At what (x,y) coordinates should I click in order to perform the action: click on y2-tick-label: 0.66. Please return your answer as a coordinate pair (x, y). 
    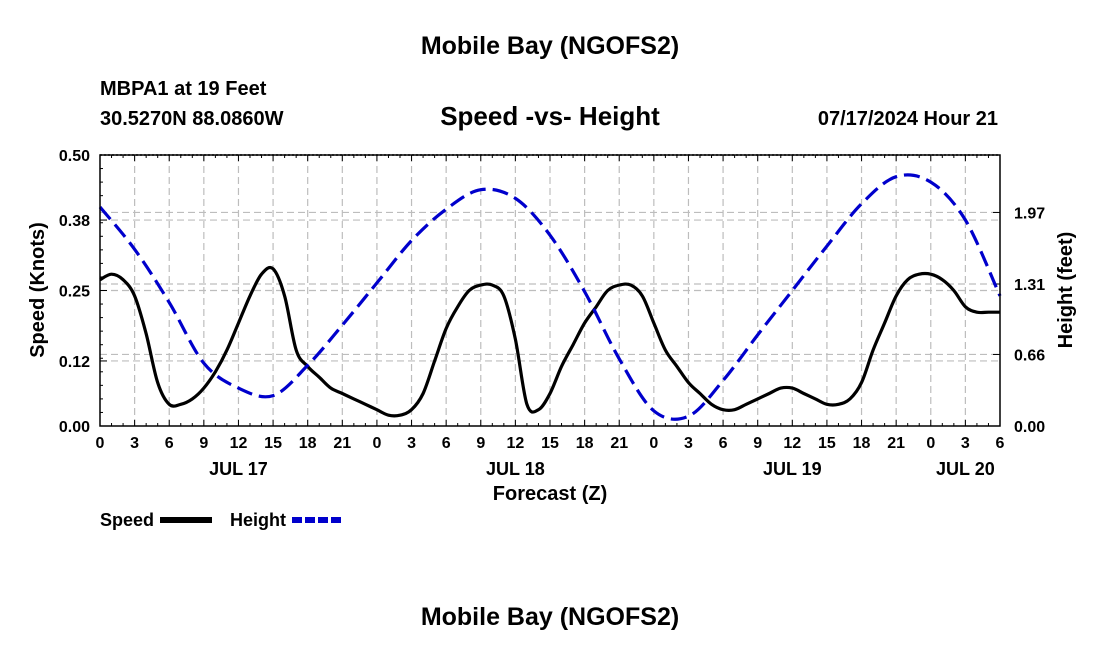
    Looking at the image, I should click on (1029, 355).